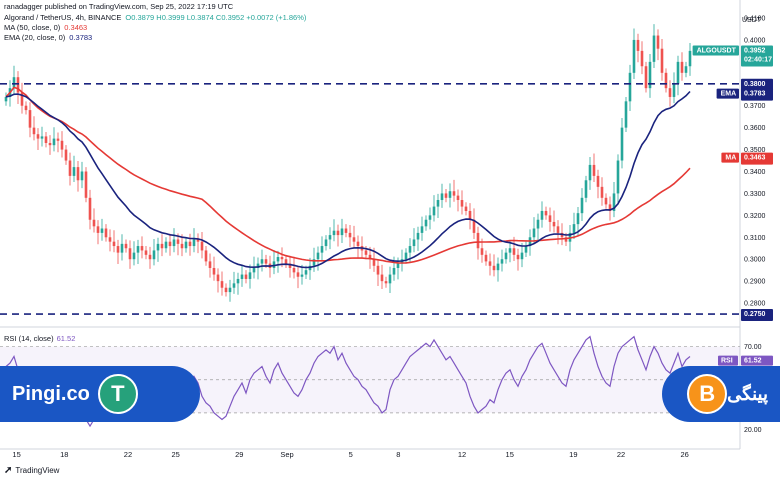 This screenshot has width=780, height=480. What do you see at coordinates (128, 454) in the screenshot?
I see `x-tick-label: 22` at bounding box center [128, 454].